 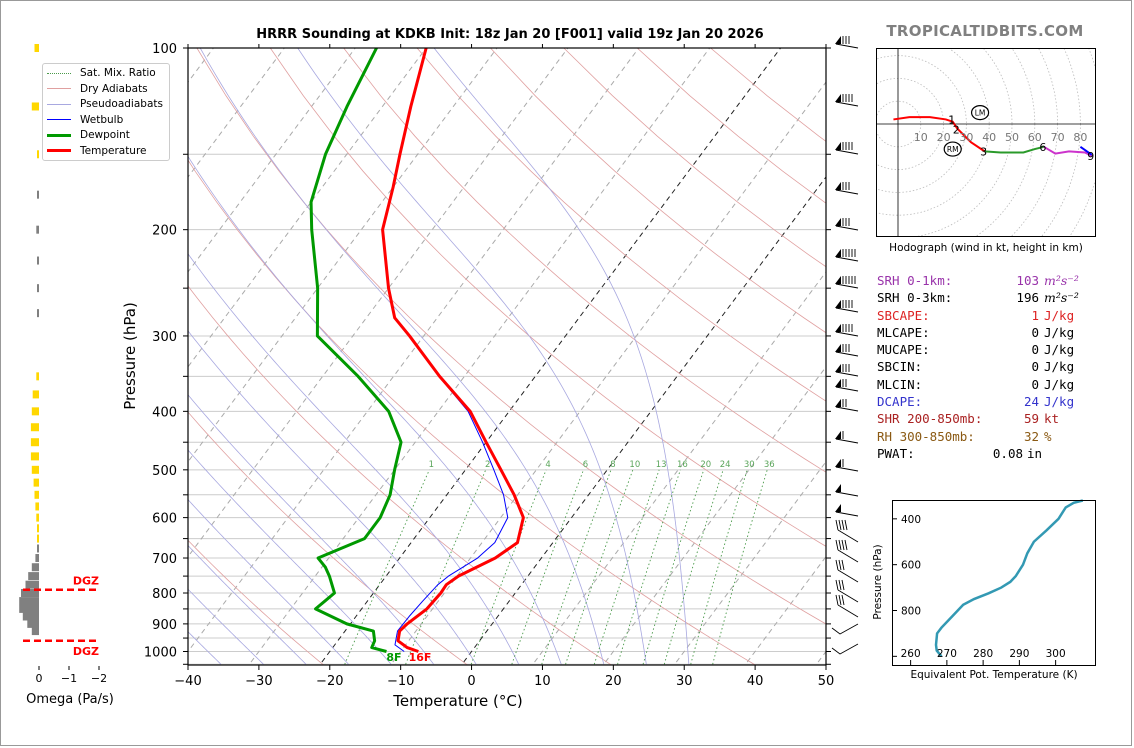 I want to click on stat-label: SRH 0-3km:, so click(x=915, y=298).